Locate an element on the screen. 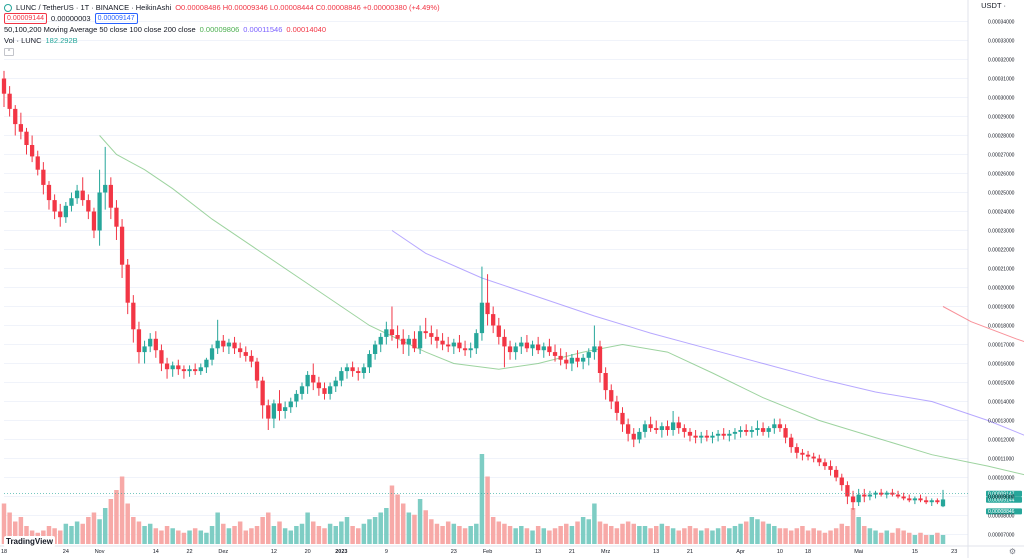 The width and height of the screenshot is (1024, 558). price-tick-label: 0.00019000 is located at coordinates (1001, 308).